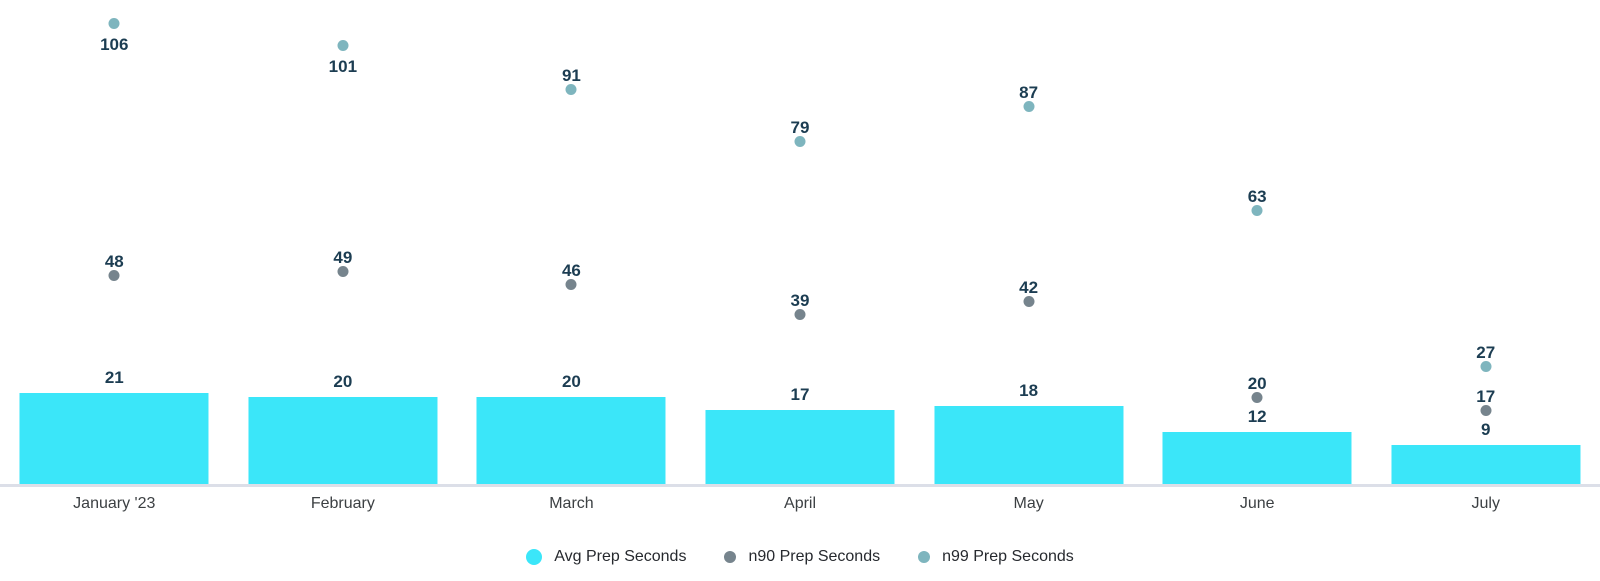  I want to click on chart-column-january-23: 21 48 106, so click(114, 242).